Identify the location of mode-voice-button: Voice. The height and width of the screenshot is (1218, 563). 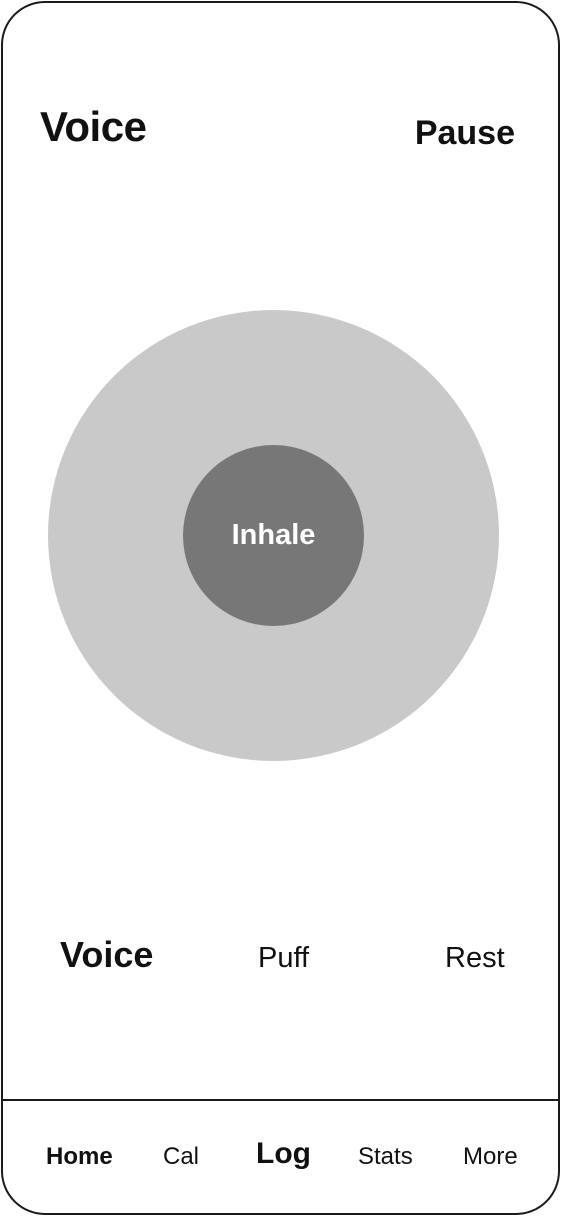
(107, 954).